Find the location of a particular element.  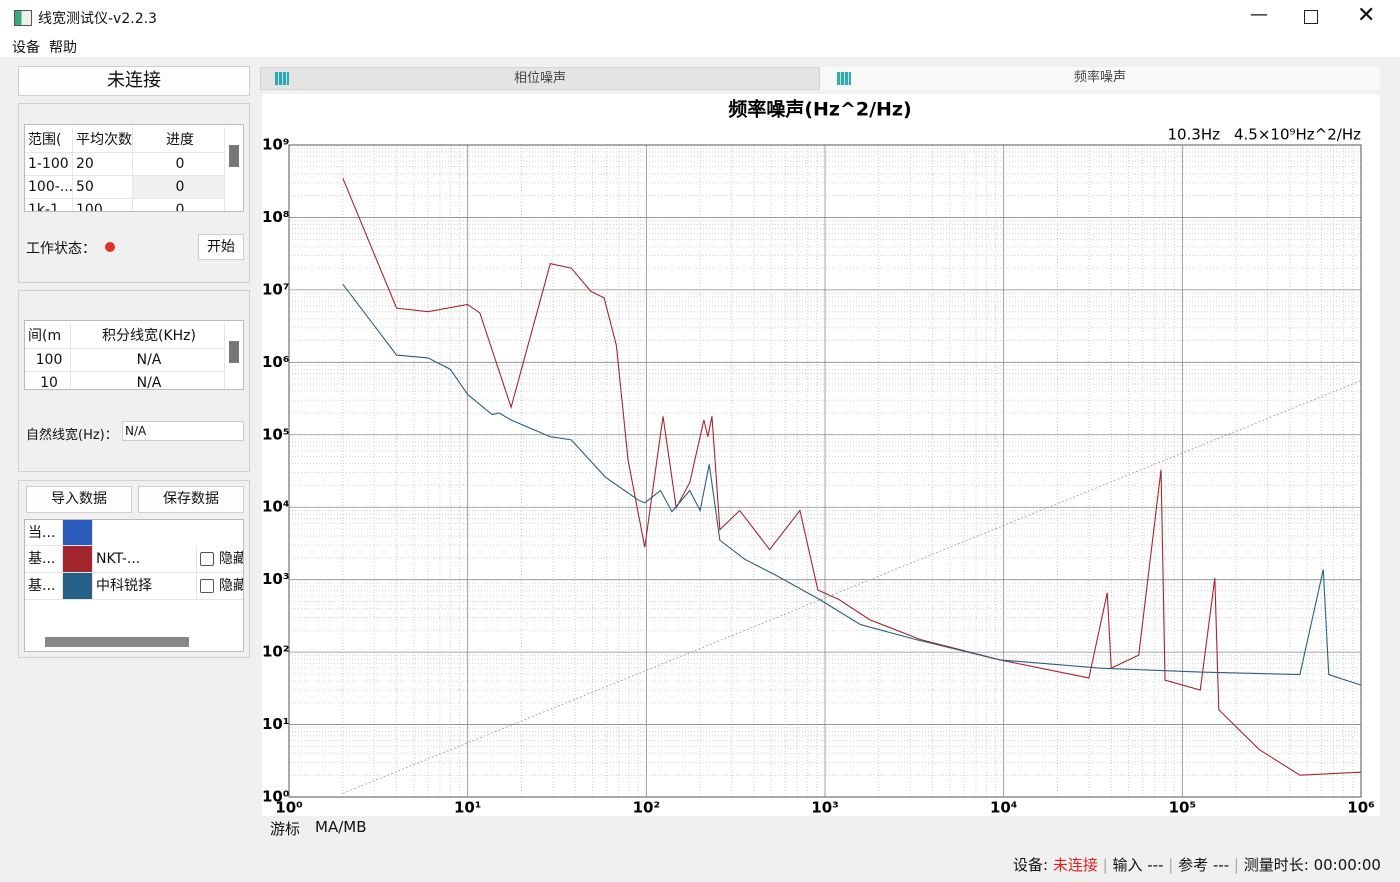

tab: 相位噪声 is located at coordinates (540, 78).